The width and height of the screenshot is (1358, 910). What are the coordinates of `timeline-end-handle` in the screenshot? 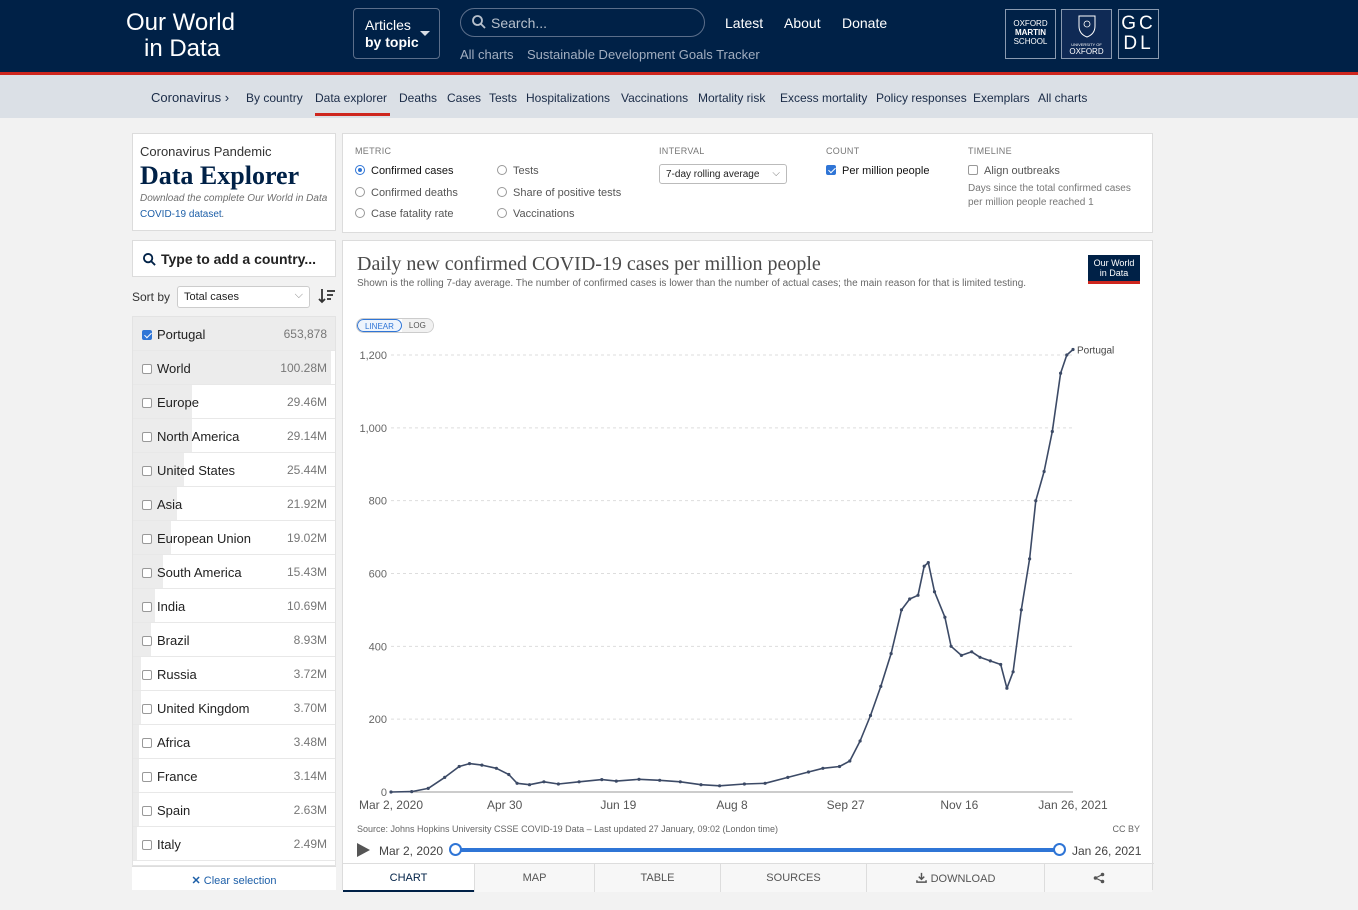 It's located at (1059, 849).